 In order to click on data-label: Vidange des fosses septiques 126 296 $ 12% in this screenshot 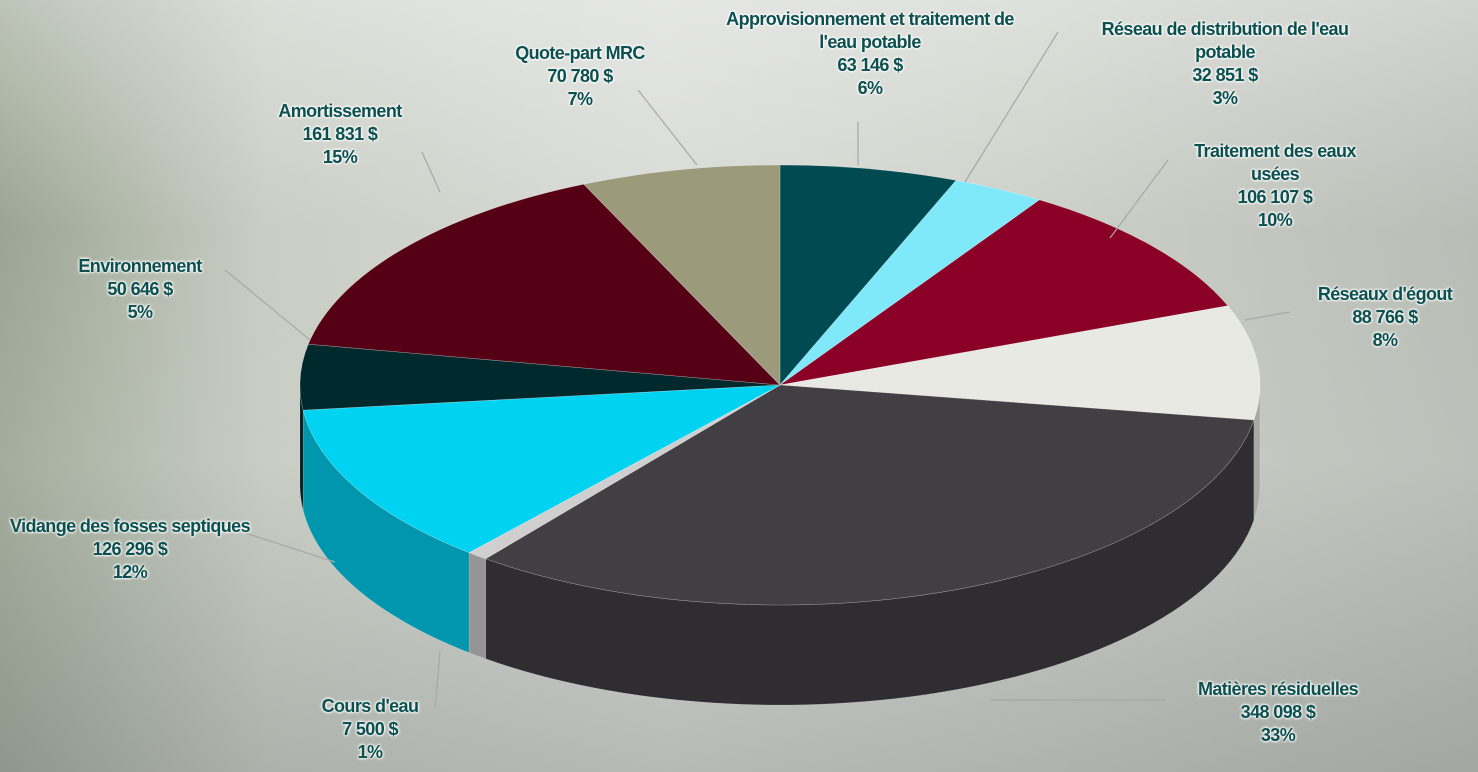, I will do `click(130, 549)`.